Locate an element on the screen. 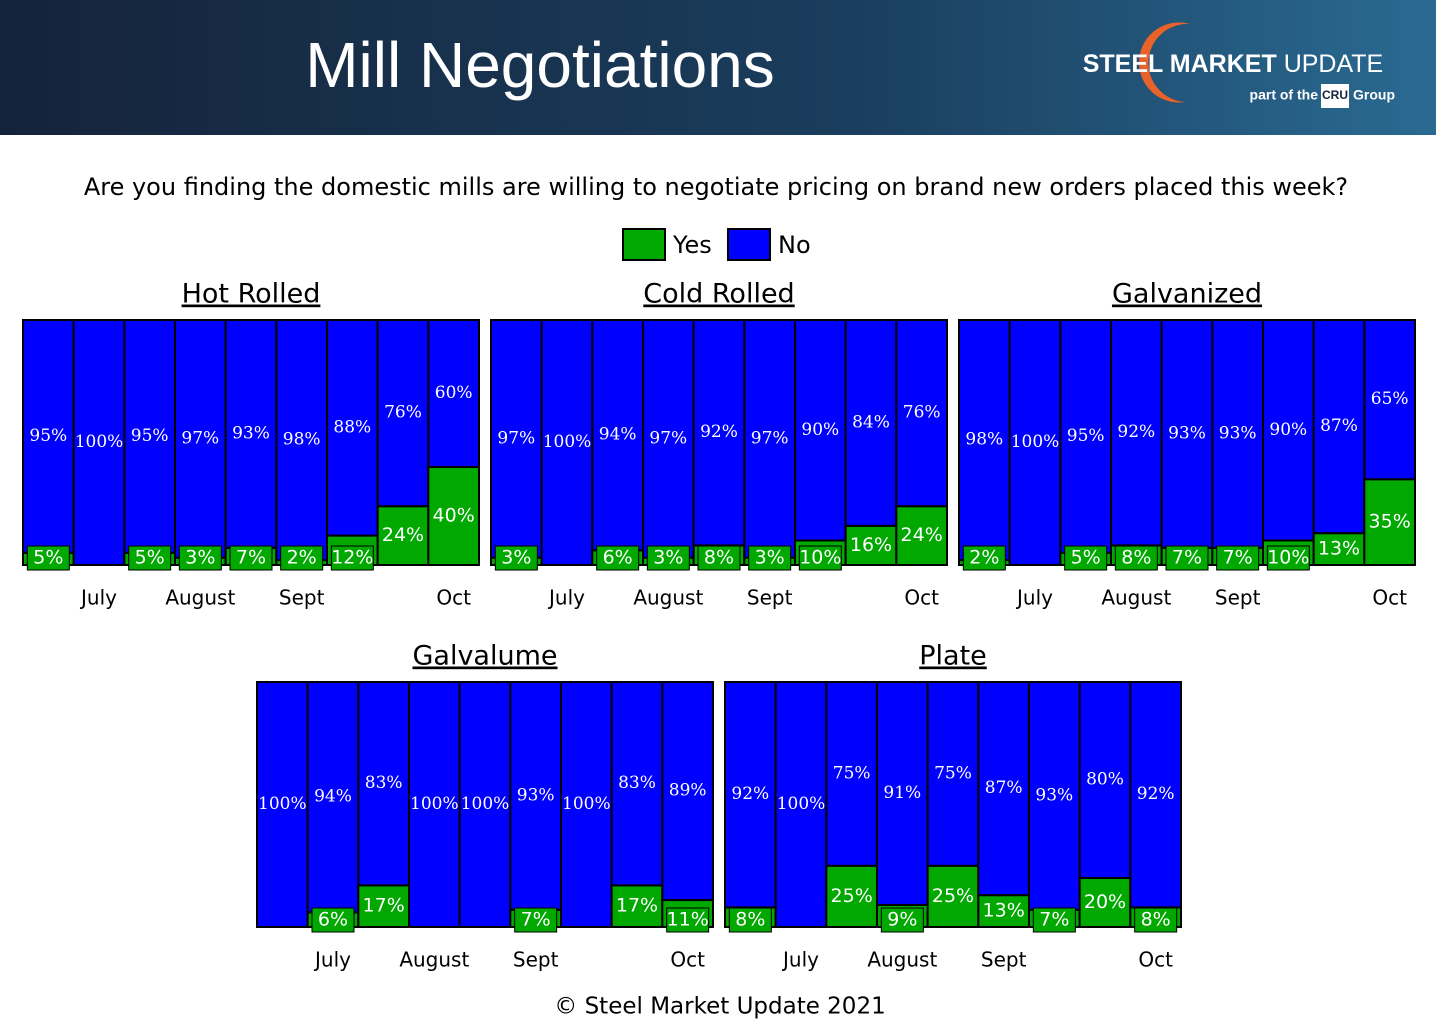  yes-value-label: 40% is located at coordinates (454, 516).